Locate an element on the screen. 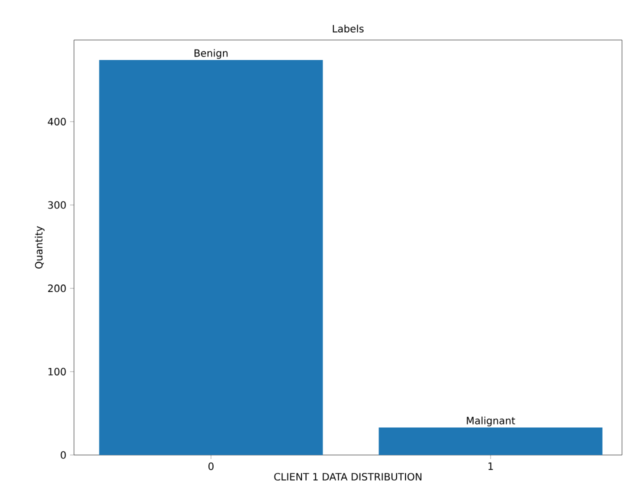 The width and height of the screenshot is (624, 504). annotation: Malignant is located at coordinates (491, 421).